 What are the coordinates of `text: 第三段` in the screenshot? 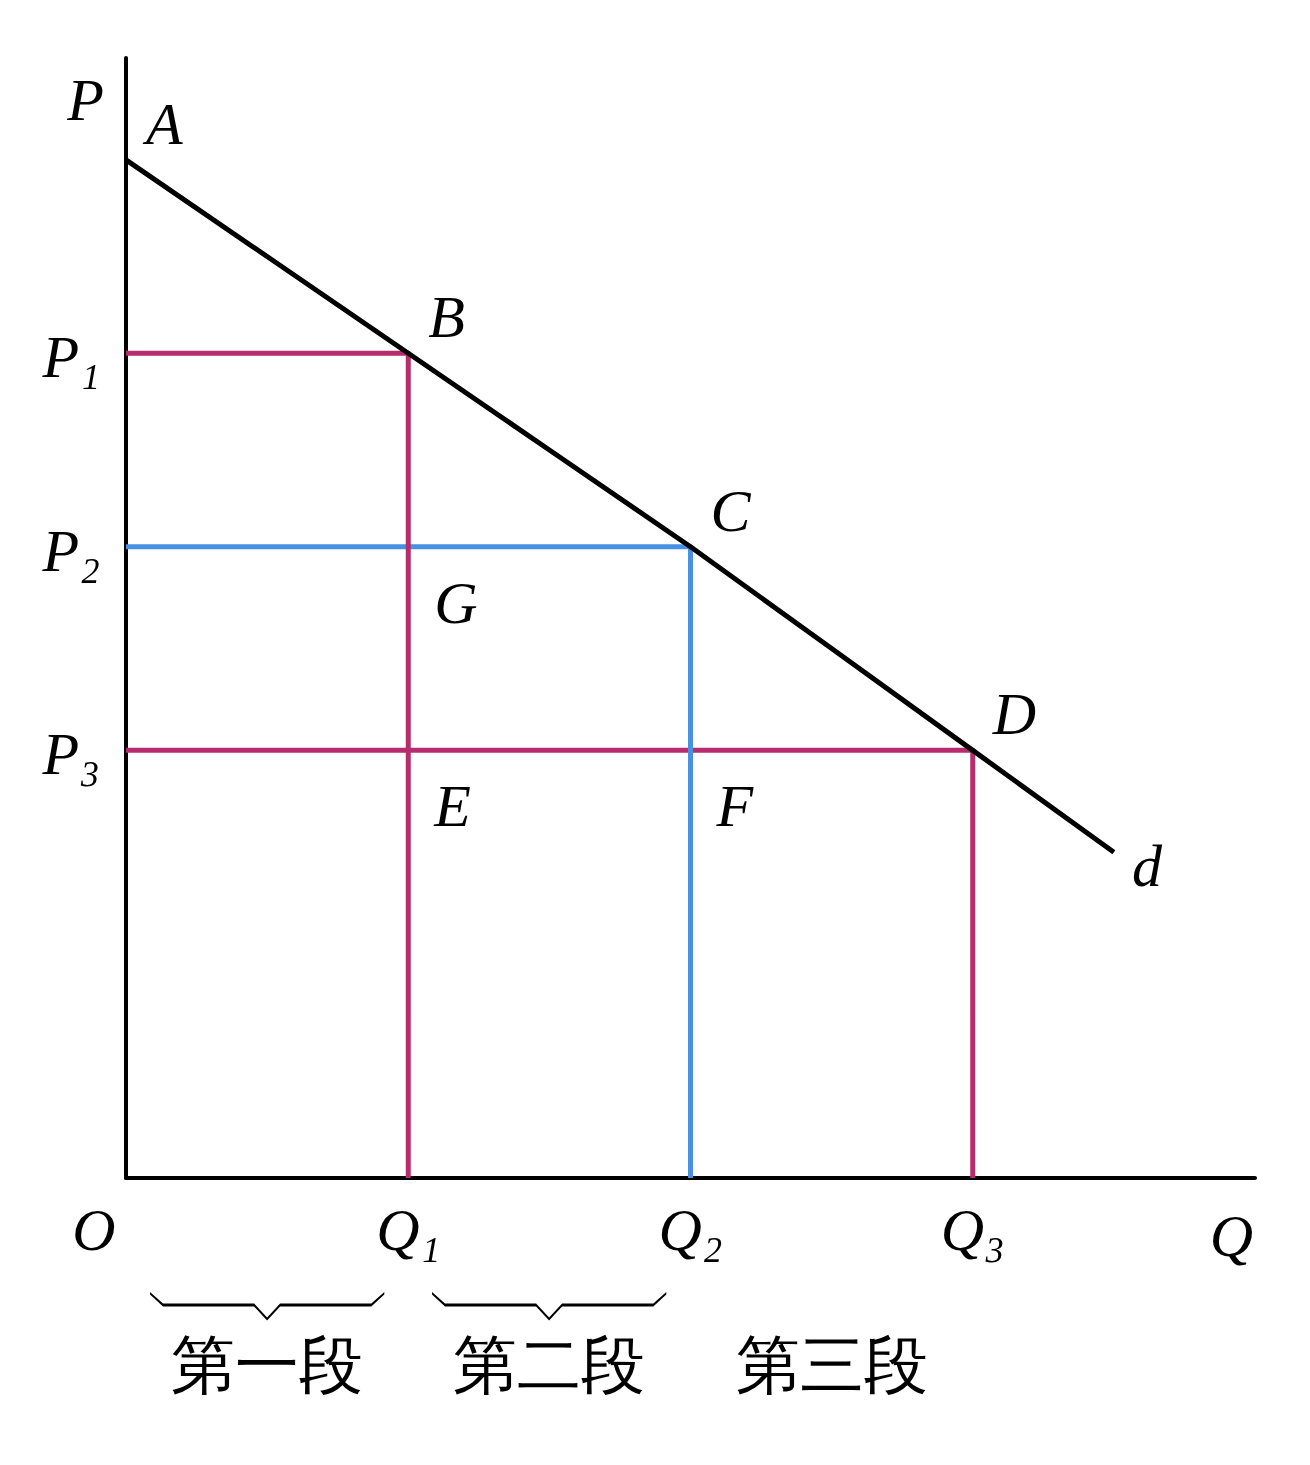 It's located at (831, 1365).